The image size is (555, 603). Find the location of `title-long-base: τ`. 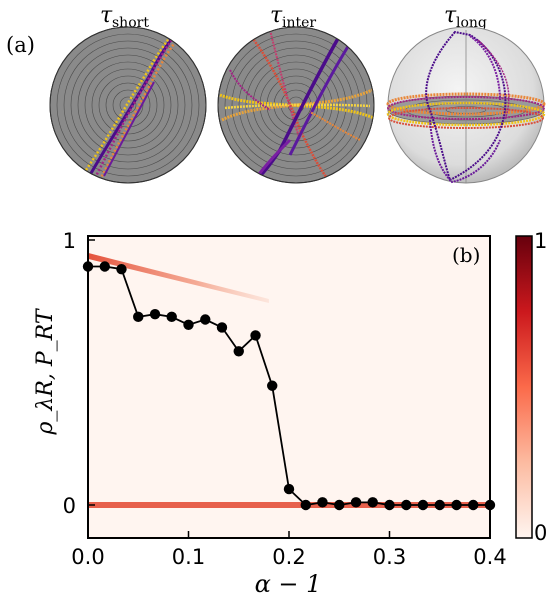

title-long-base: τ is located at coordinates (450, 15).